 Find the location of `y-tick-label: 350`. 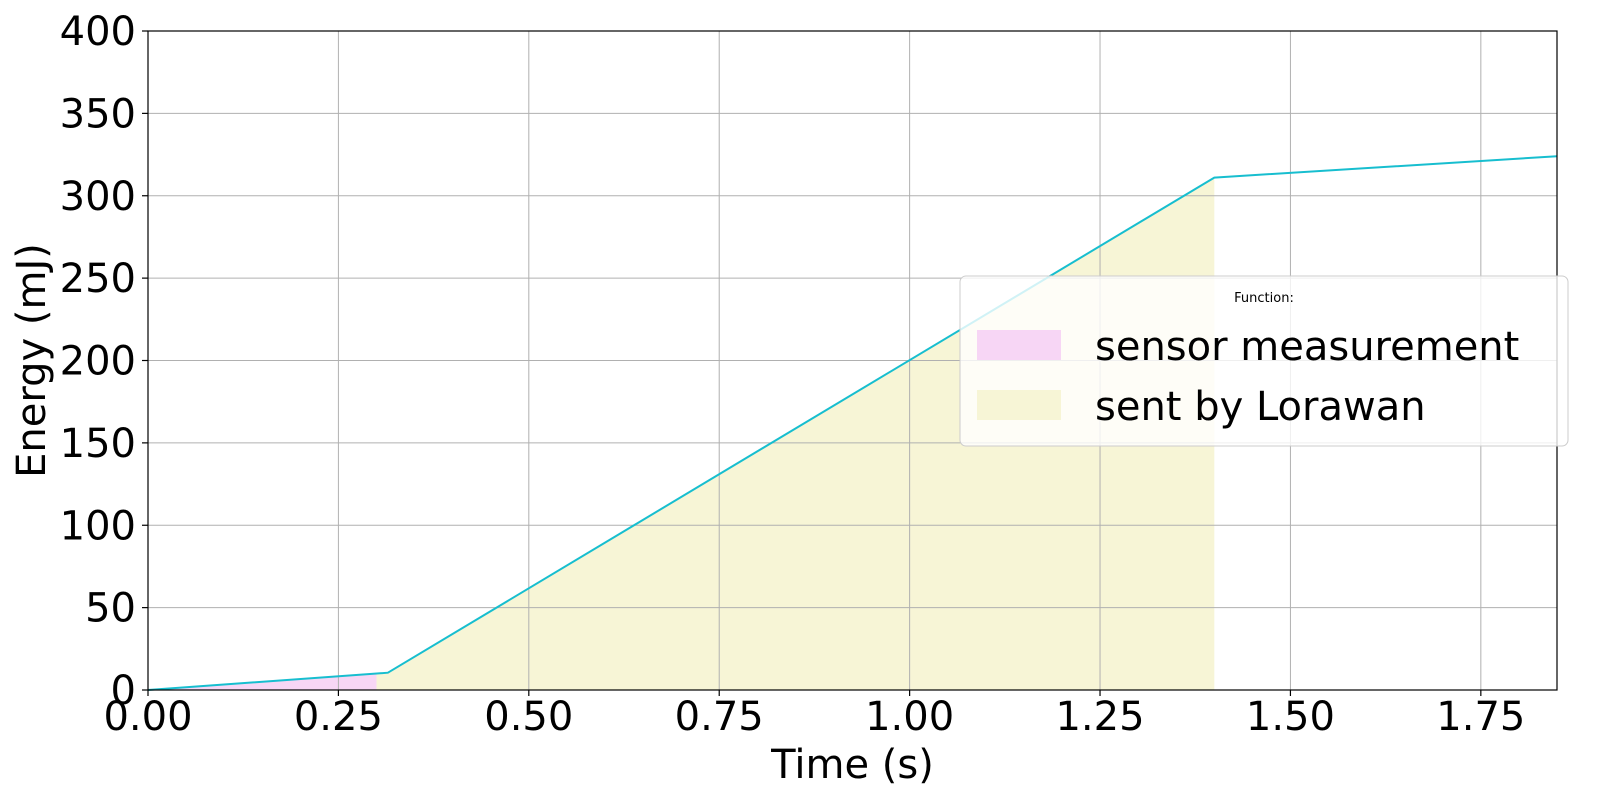

y-tick-label: 350 is located at coordinates (98, 114).